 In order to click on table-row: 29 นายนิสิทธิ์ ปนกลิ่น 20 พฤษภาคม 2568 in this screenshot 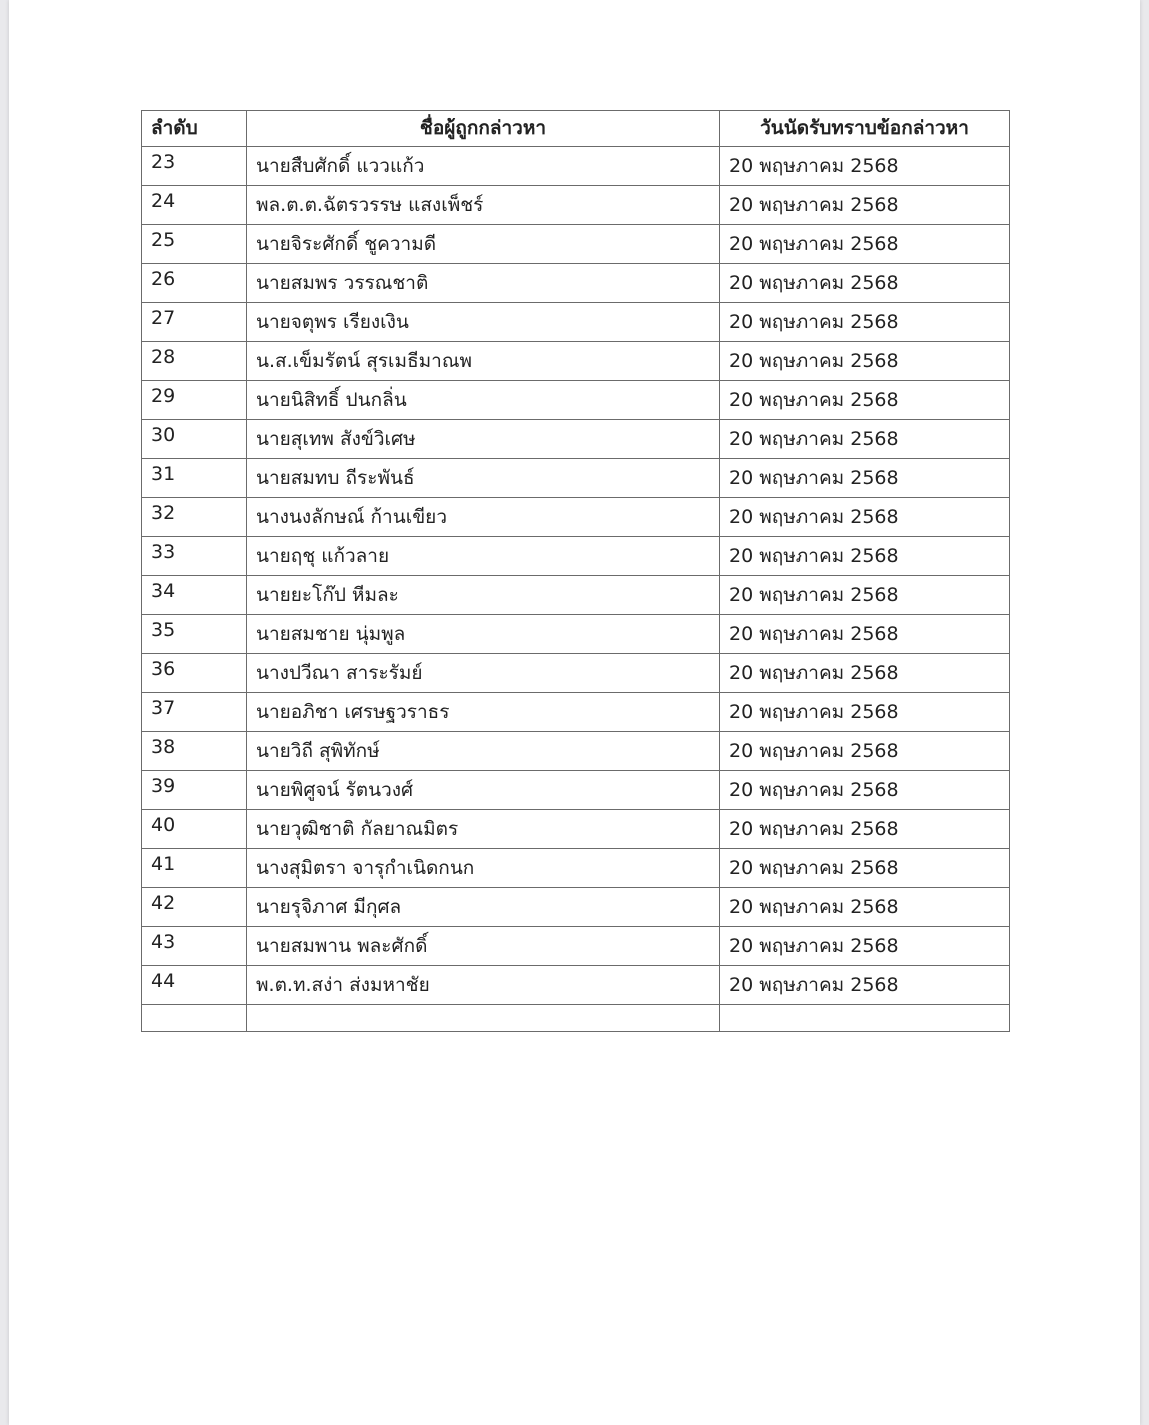, I will do `click(575, 400)`.